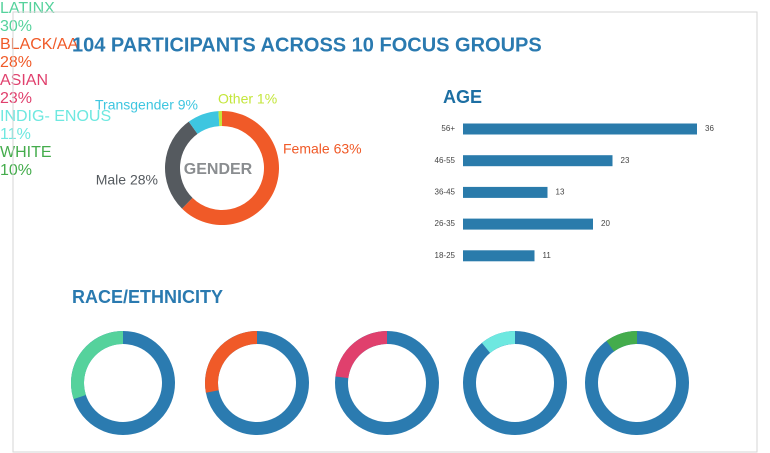 This screenshot has width=770, height=453. What do you see at coordinates (445, 192) in the screenshot?
I see `age-category: 36-45` at bounding box center [445, 192].